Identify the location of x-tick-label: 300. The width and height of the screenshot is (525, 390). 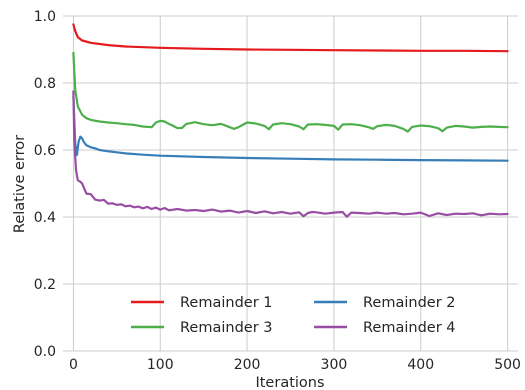
(334, 365).